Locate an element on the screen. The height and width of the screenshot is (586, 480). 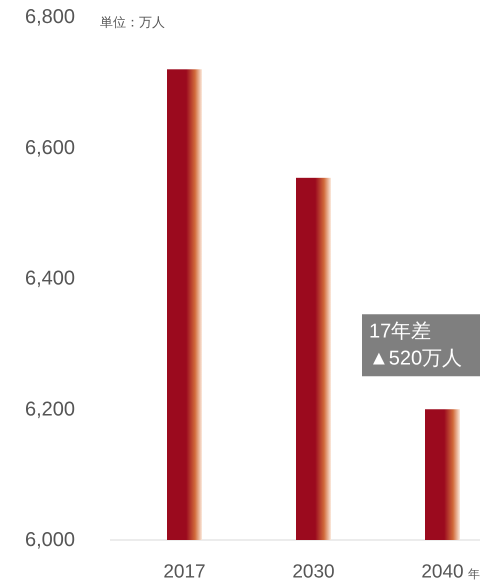
x-tick-label: 2030 is located at coordinates (313, 572).